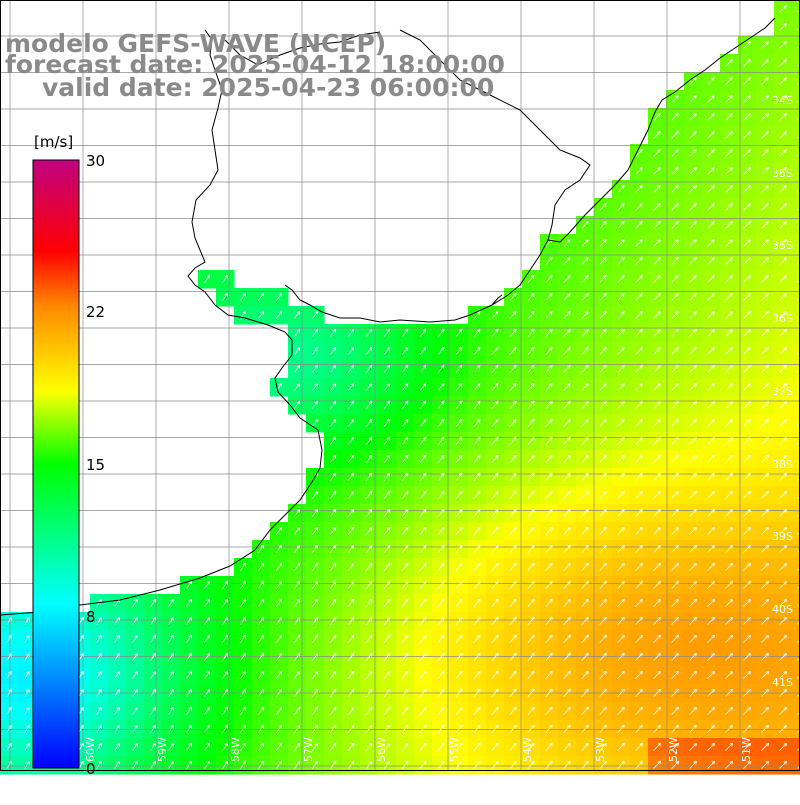 Image resolution: width=800 pixels, height=805 pixels. What do you see at coordinates (782, 318) in the screenshot?
I see `lat-label: 36S` at bounding box center [782, 318].